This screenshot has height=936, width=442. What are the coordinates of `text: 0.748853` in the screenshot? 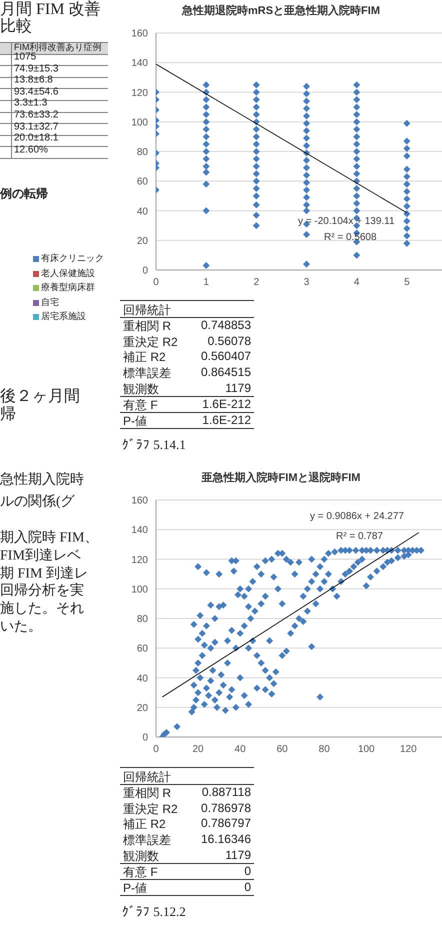 It's located at (225, 325).